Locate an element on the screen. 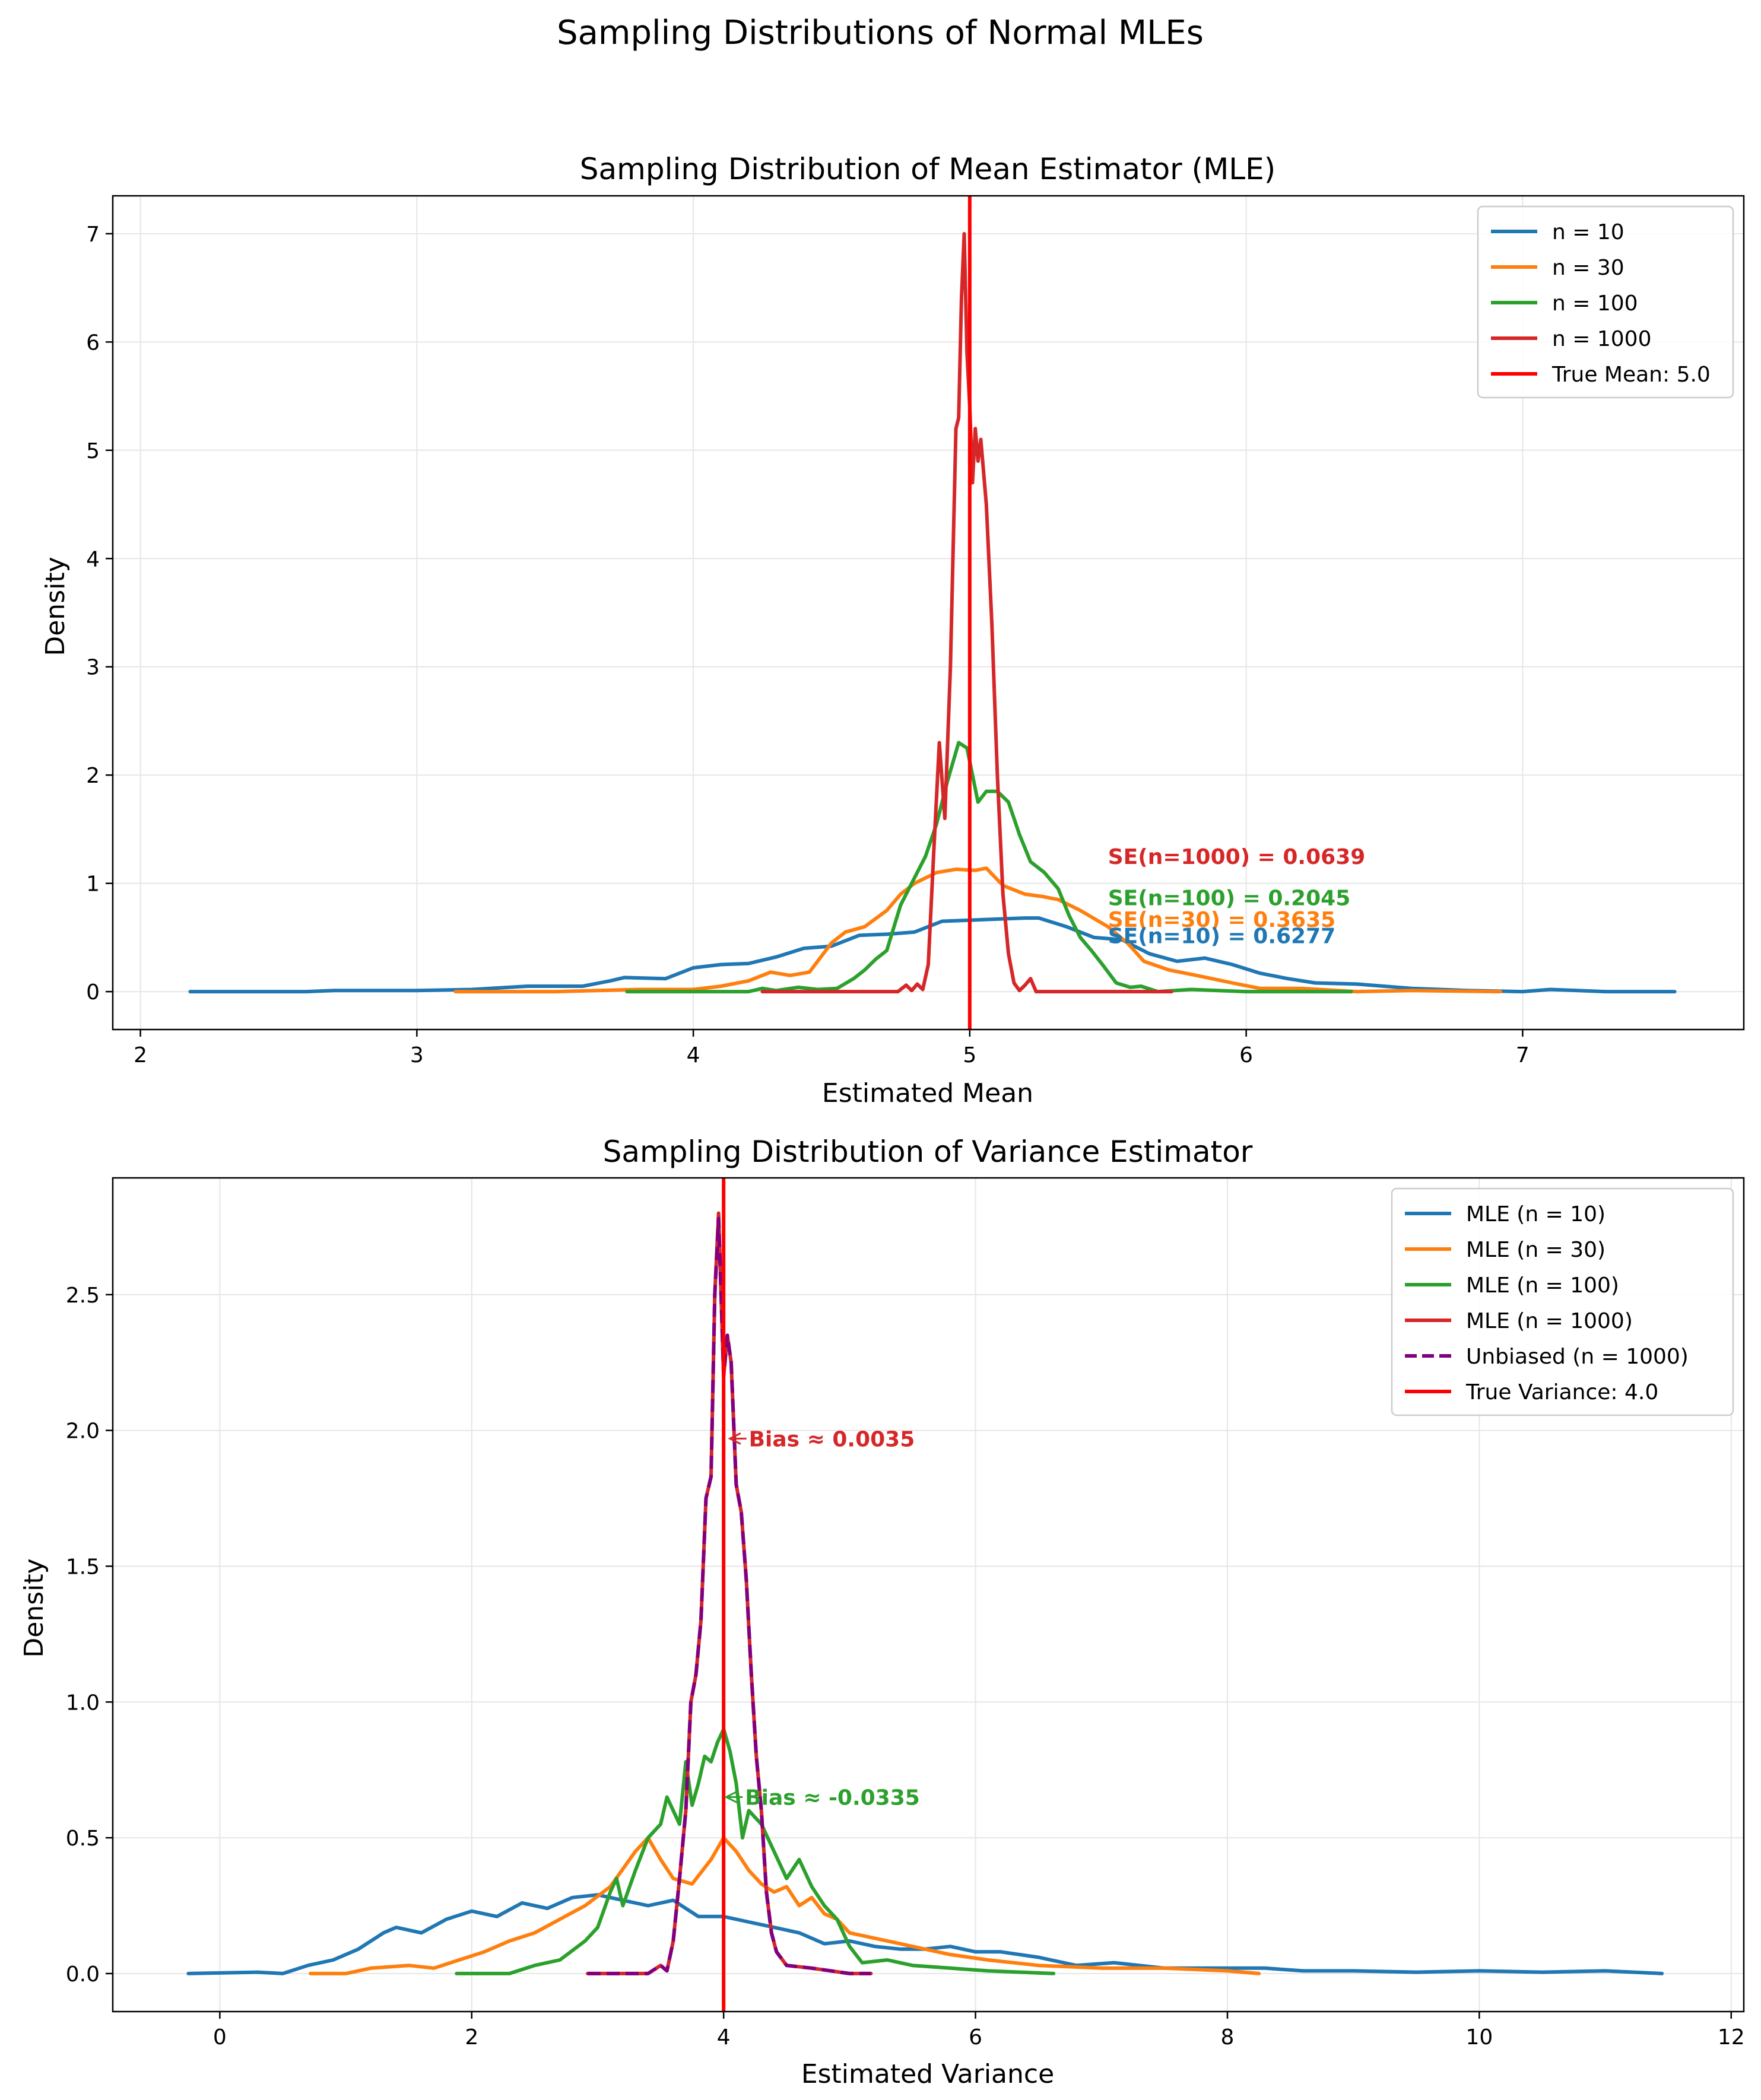 This screenshot has height=2100, width=1761. variance-legend-label-4: MLE (n = 1000) is located at coordinates (1550, 1321).